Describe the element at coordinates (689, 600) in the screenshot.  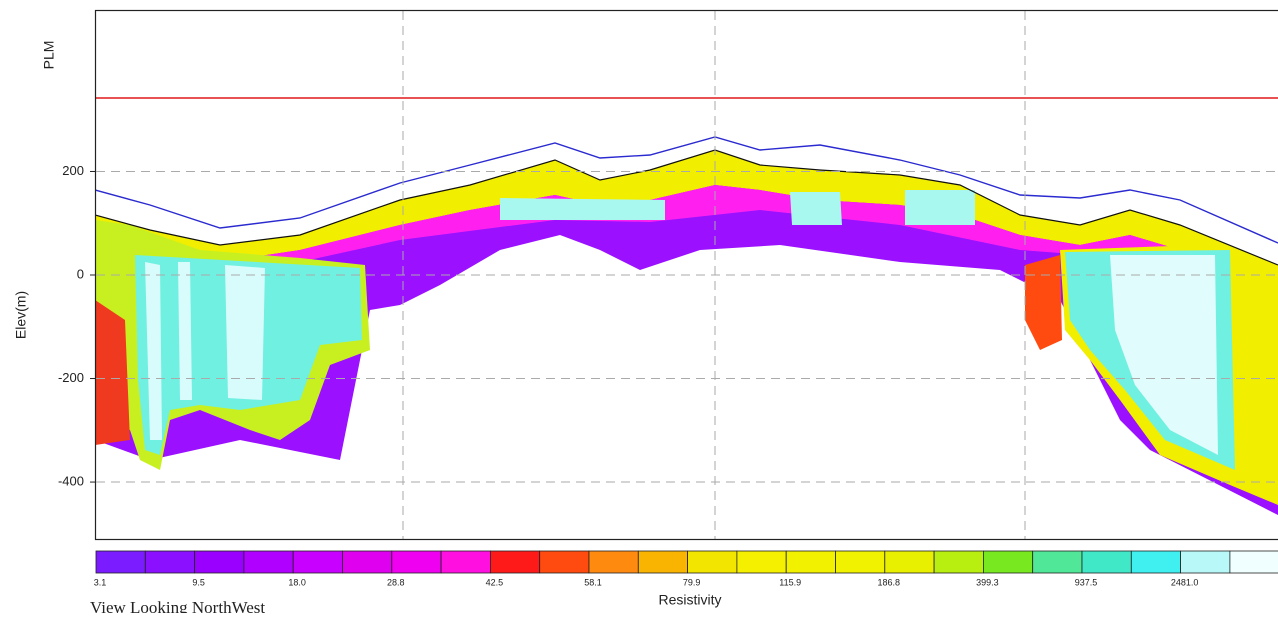
I see `colorbar-title: Resistivity` at that location.